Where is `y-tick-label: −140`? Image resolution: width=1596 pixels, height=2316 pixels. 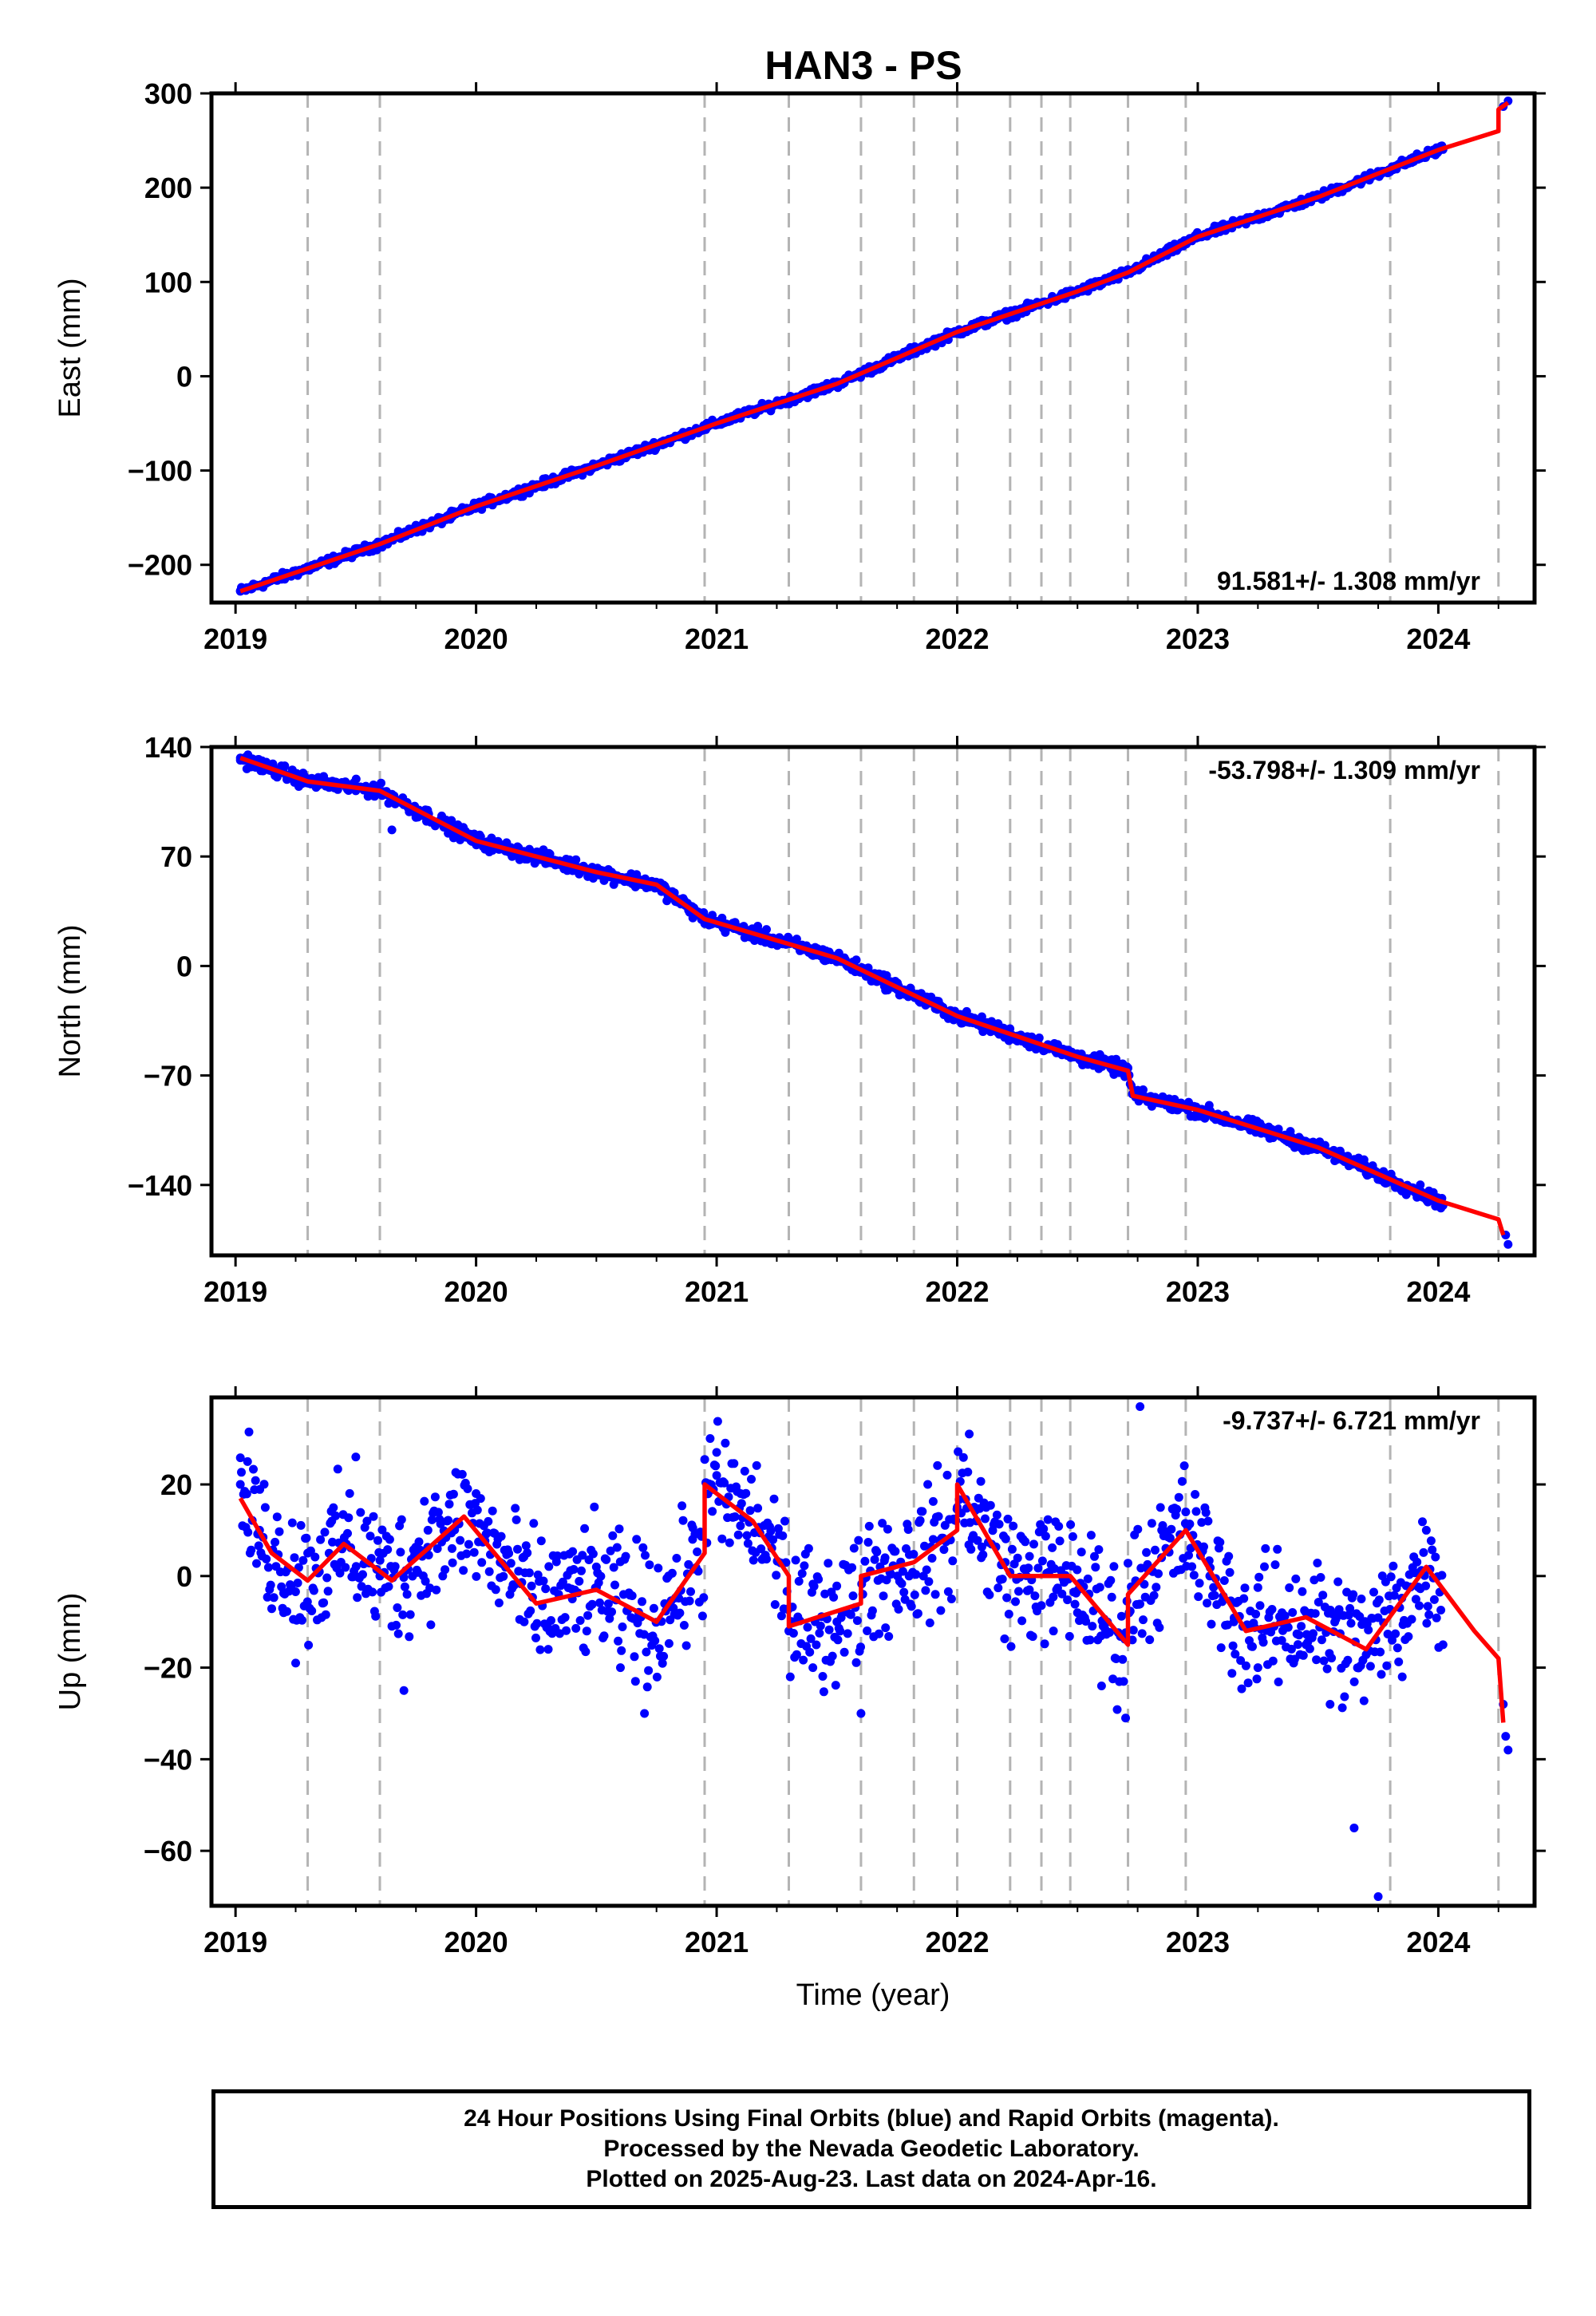 y-tick-label: −140 is located at coordinates (160, 1185).